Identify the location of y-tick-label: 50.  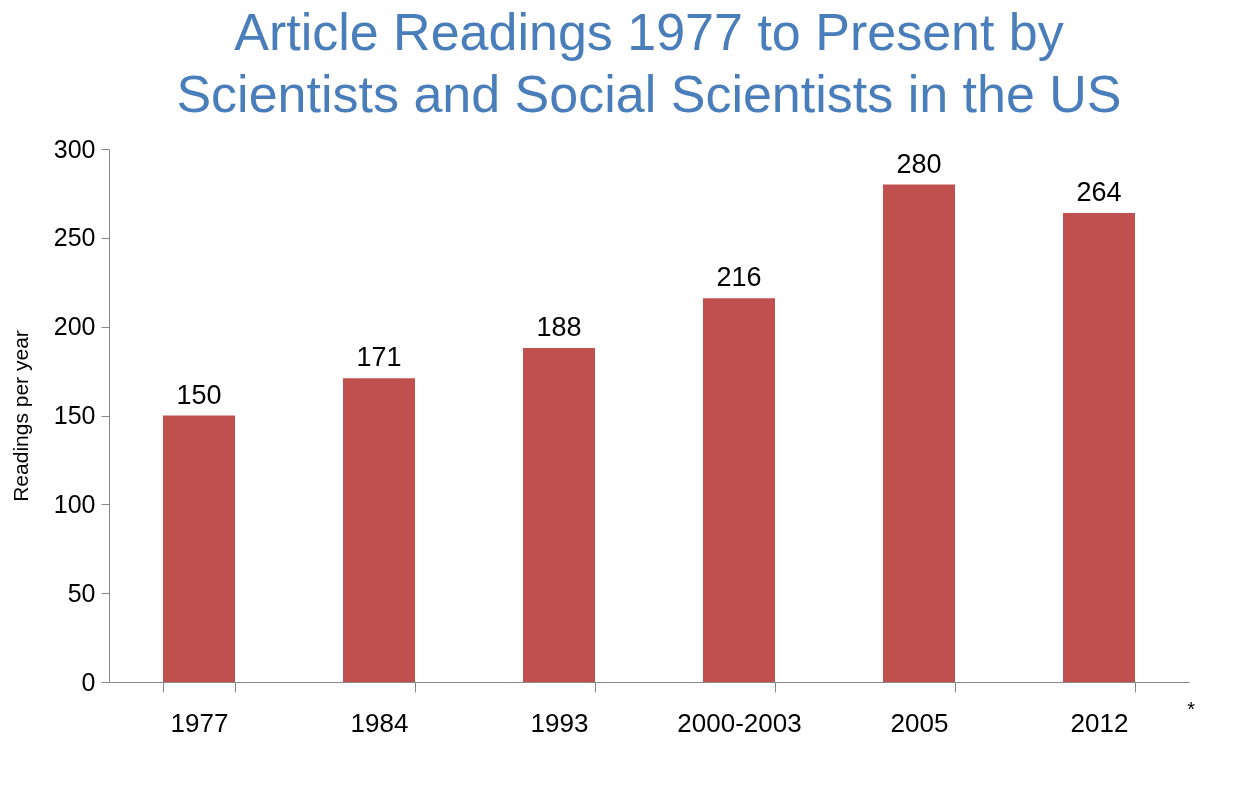
(81, 592).